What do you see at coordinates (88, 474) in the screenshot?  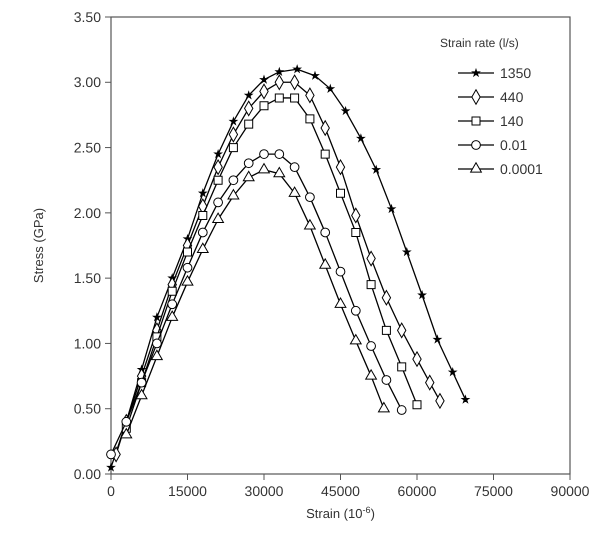 I see `y-tick-label: 0.00` at bounding box center [88, 474].